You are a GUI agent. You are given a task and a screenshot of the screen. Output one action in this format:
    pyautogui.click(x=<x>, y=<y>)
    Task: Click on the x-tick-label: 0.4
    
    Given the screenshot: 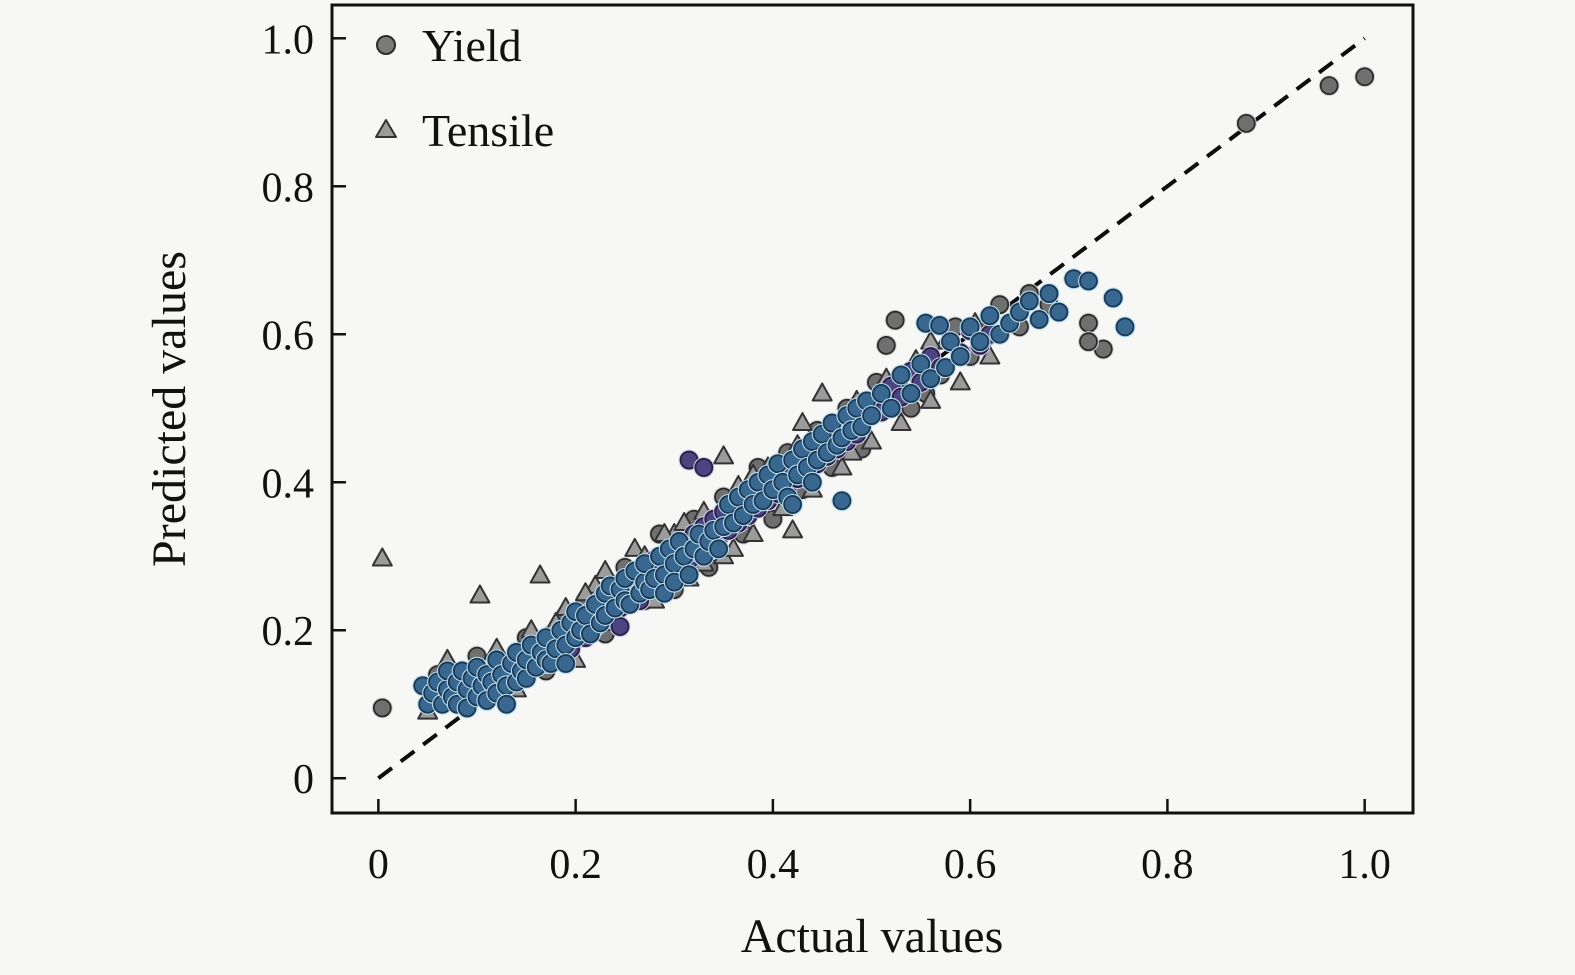 What is the action you would take?
    pyautogui.click(x=773, y=865)
    